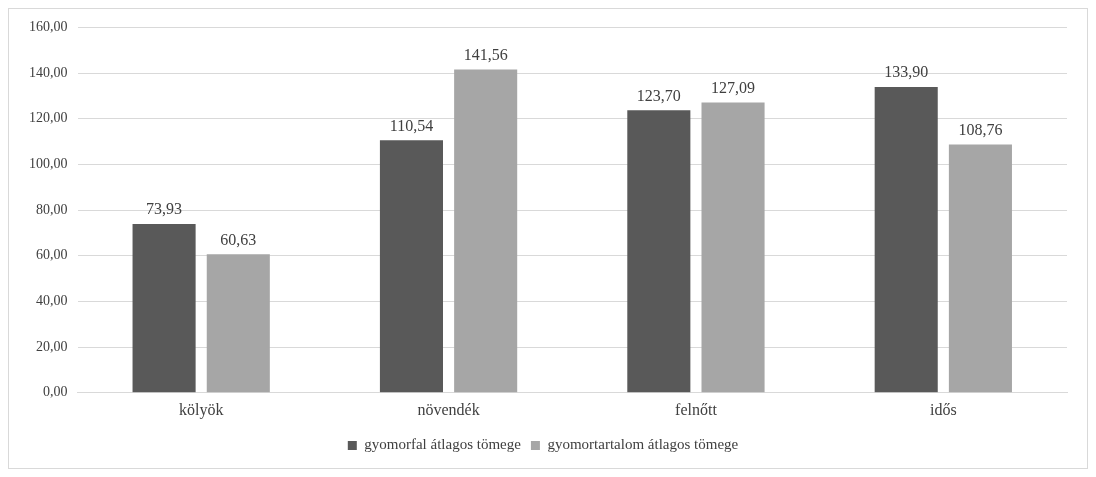 This screenshot has width=1096, height=477. Describe the element at coordinates (411, 125) in the screenshot. I see `data-label: 110,54` at that location.